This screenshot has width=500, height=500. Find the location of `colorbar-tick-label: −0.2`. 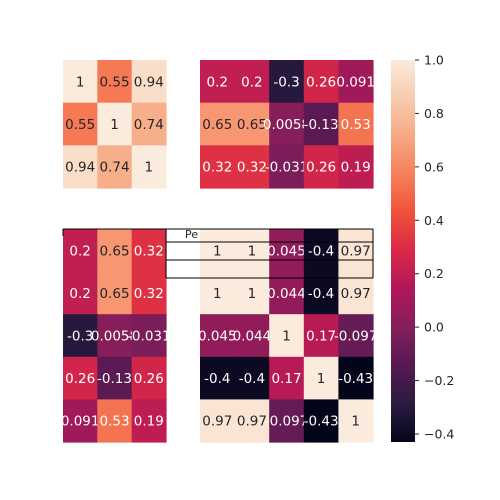

colorbar-tick-label: −0.2 is located at coordinates (439, 380).